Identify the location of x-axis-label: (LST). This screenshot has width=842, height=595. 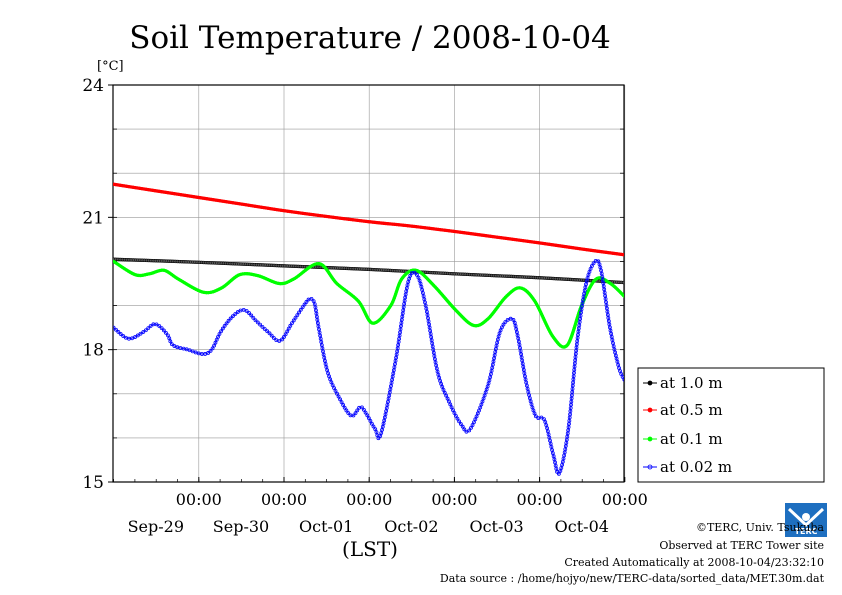
(370, 549).